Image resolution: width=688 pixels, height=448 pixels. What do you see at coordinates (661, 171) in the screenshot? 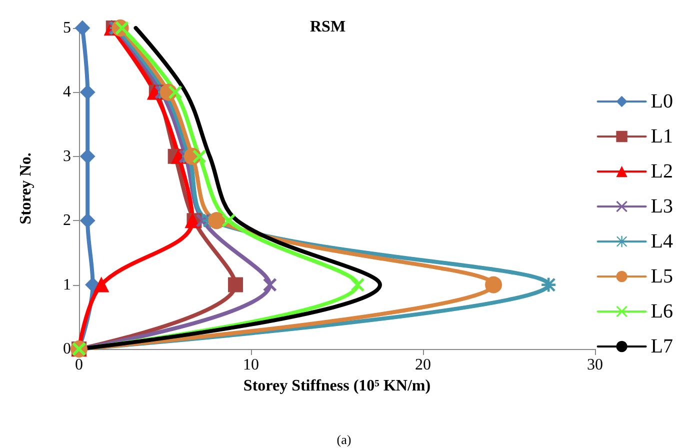
I see `legend-label: L2` at bounding box center [661, 171].